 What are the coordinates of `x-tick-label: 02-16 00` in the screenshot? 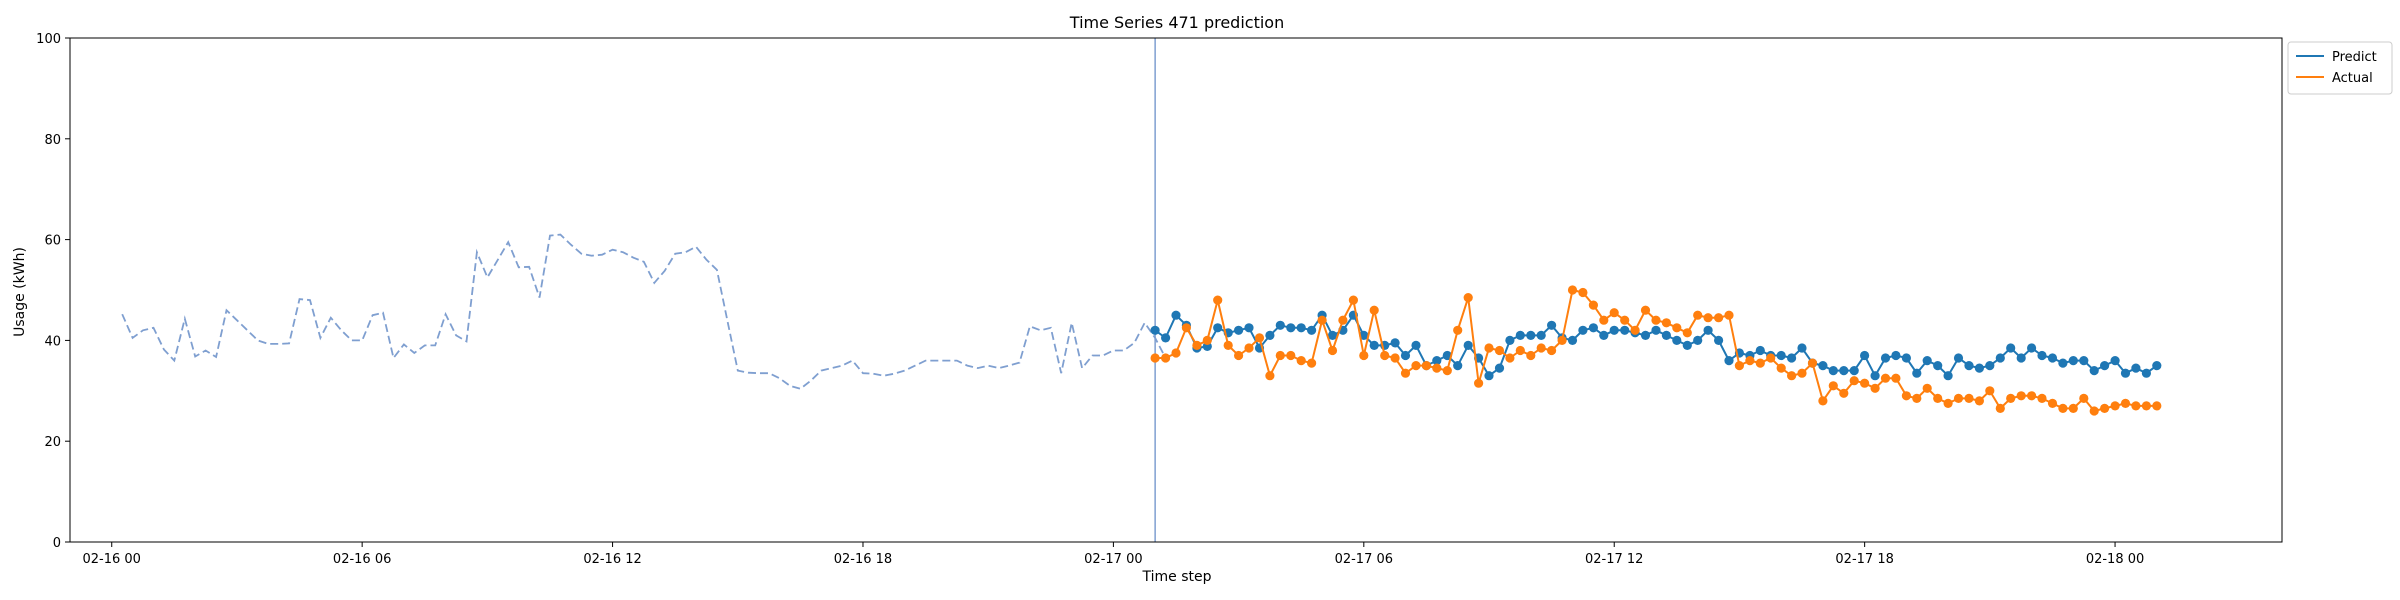 It's located at (112, 559).